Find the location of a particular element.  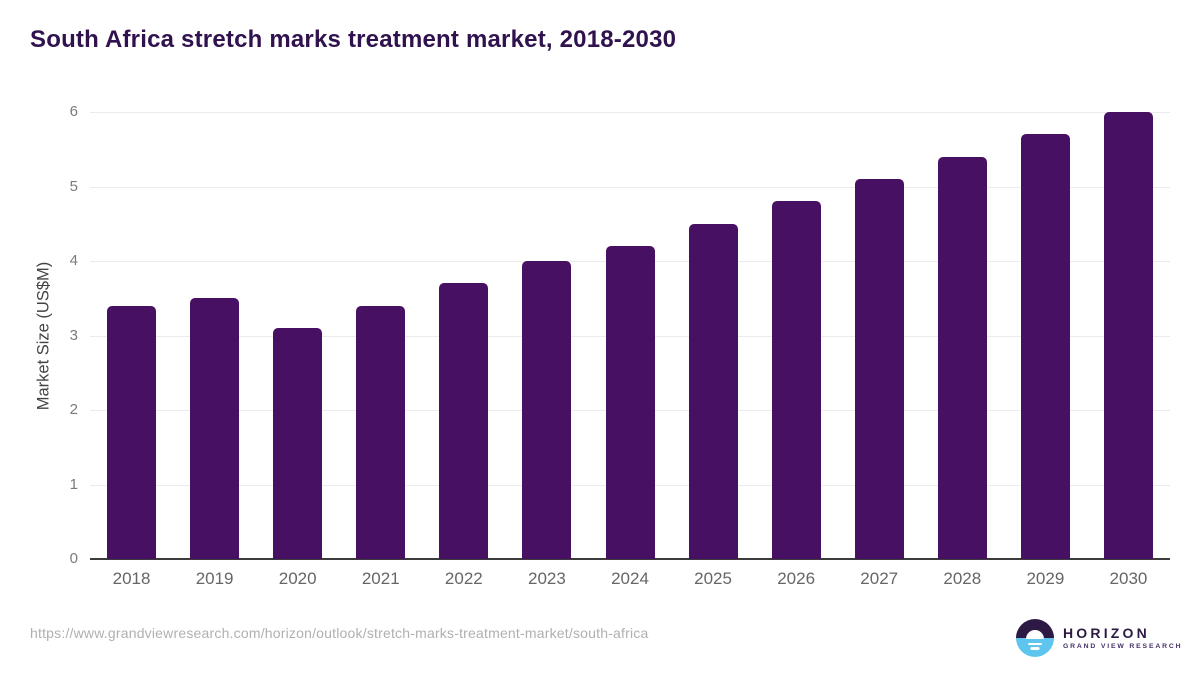

x-tick-label-2030: 2030 is located at coordinates (1128, 578).